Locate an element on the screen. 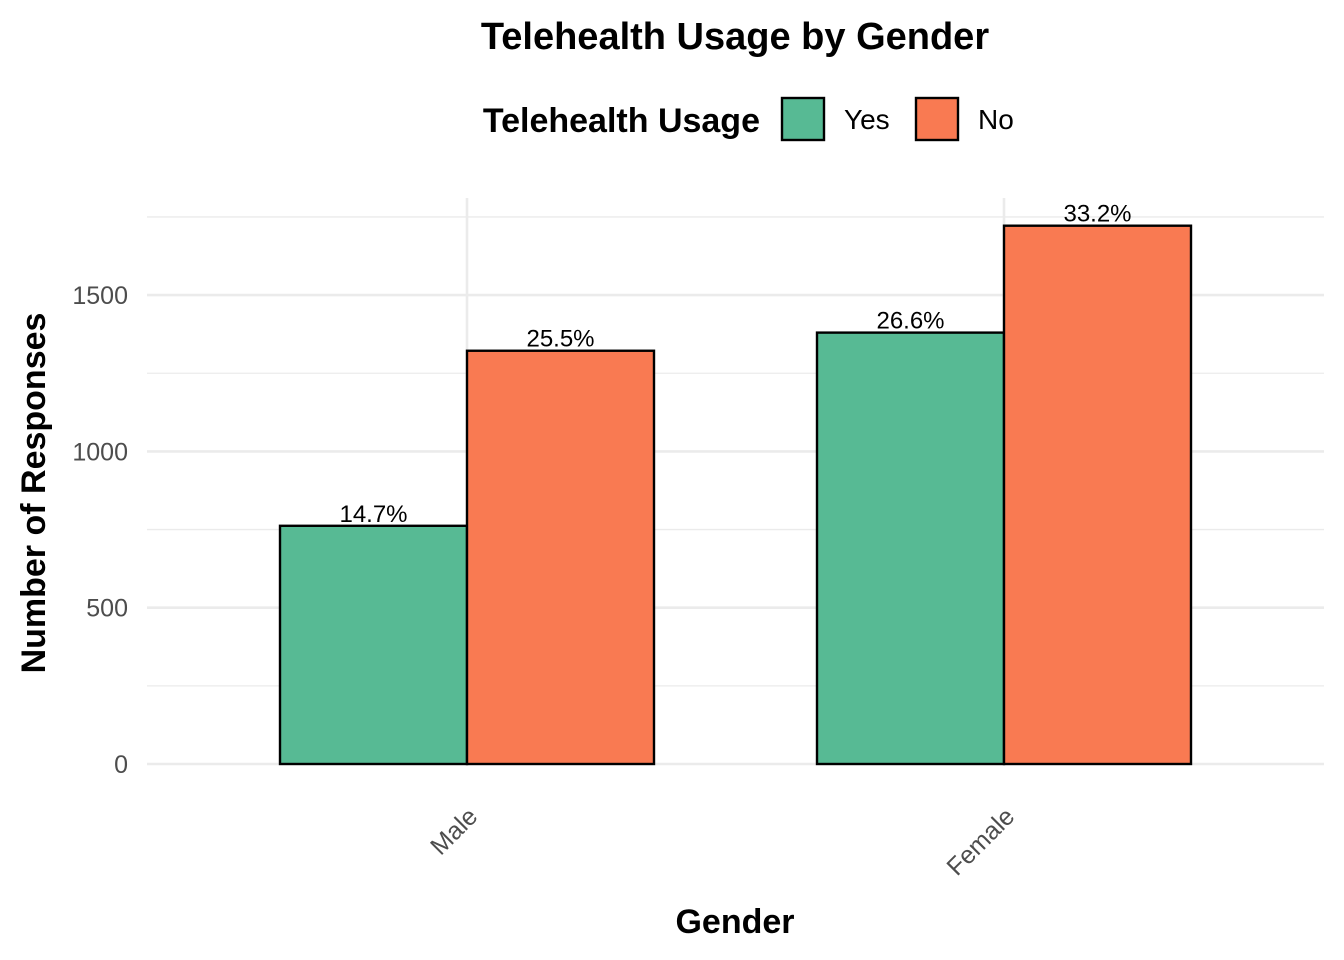  y-axis-ticks: 0 500 1000 1500 is located at coordinates (100, 530).